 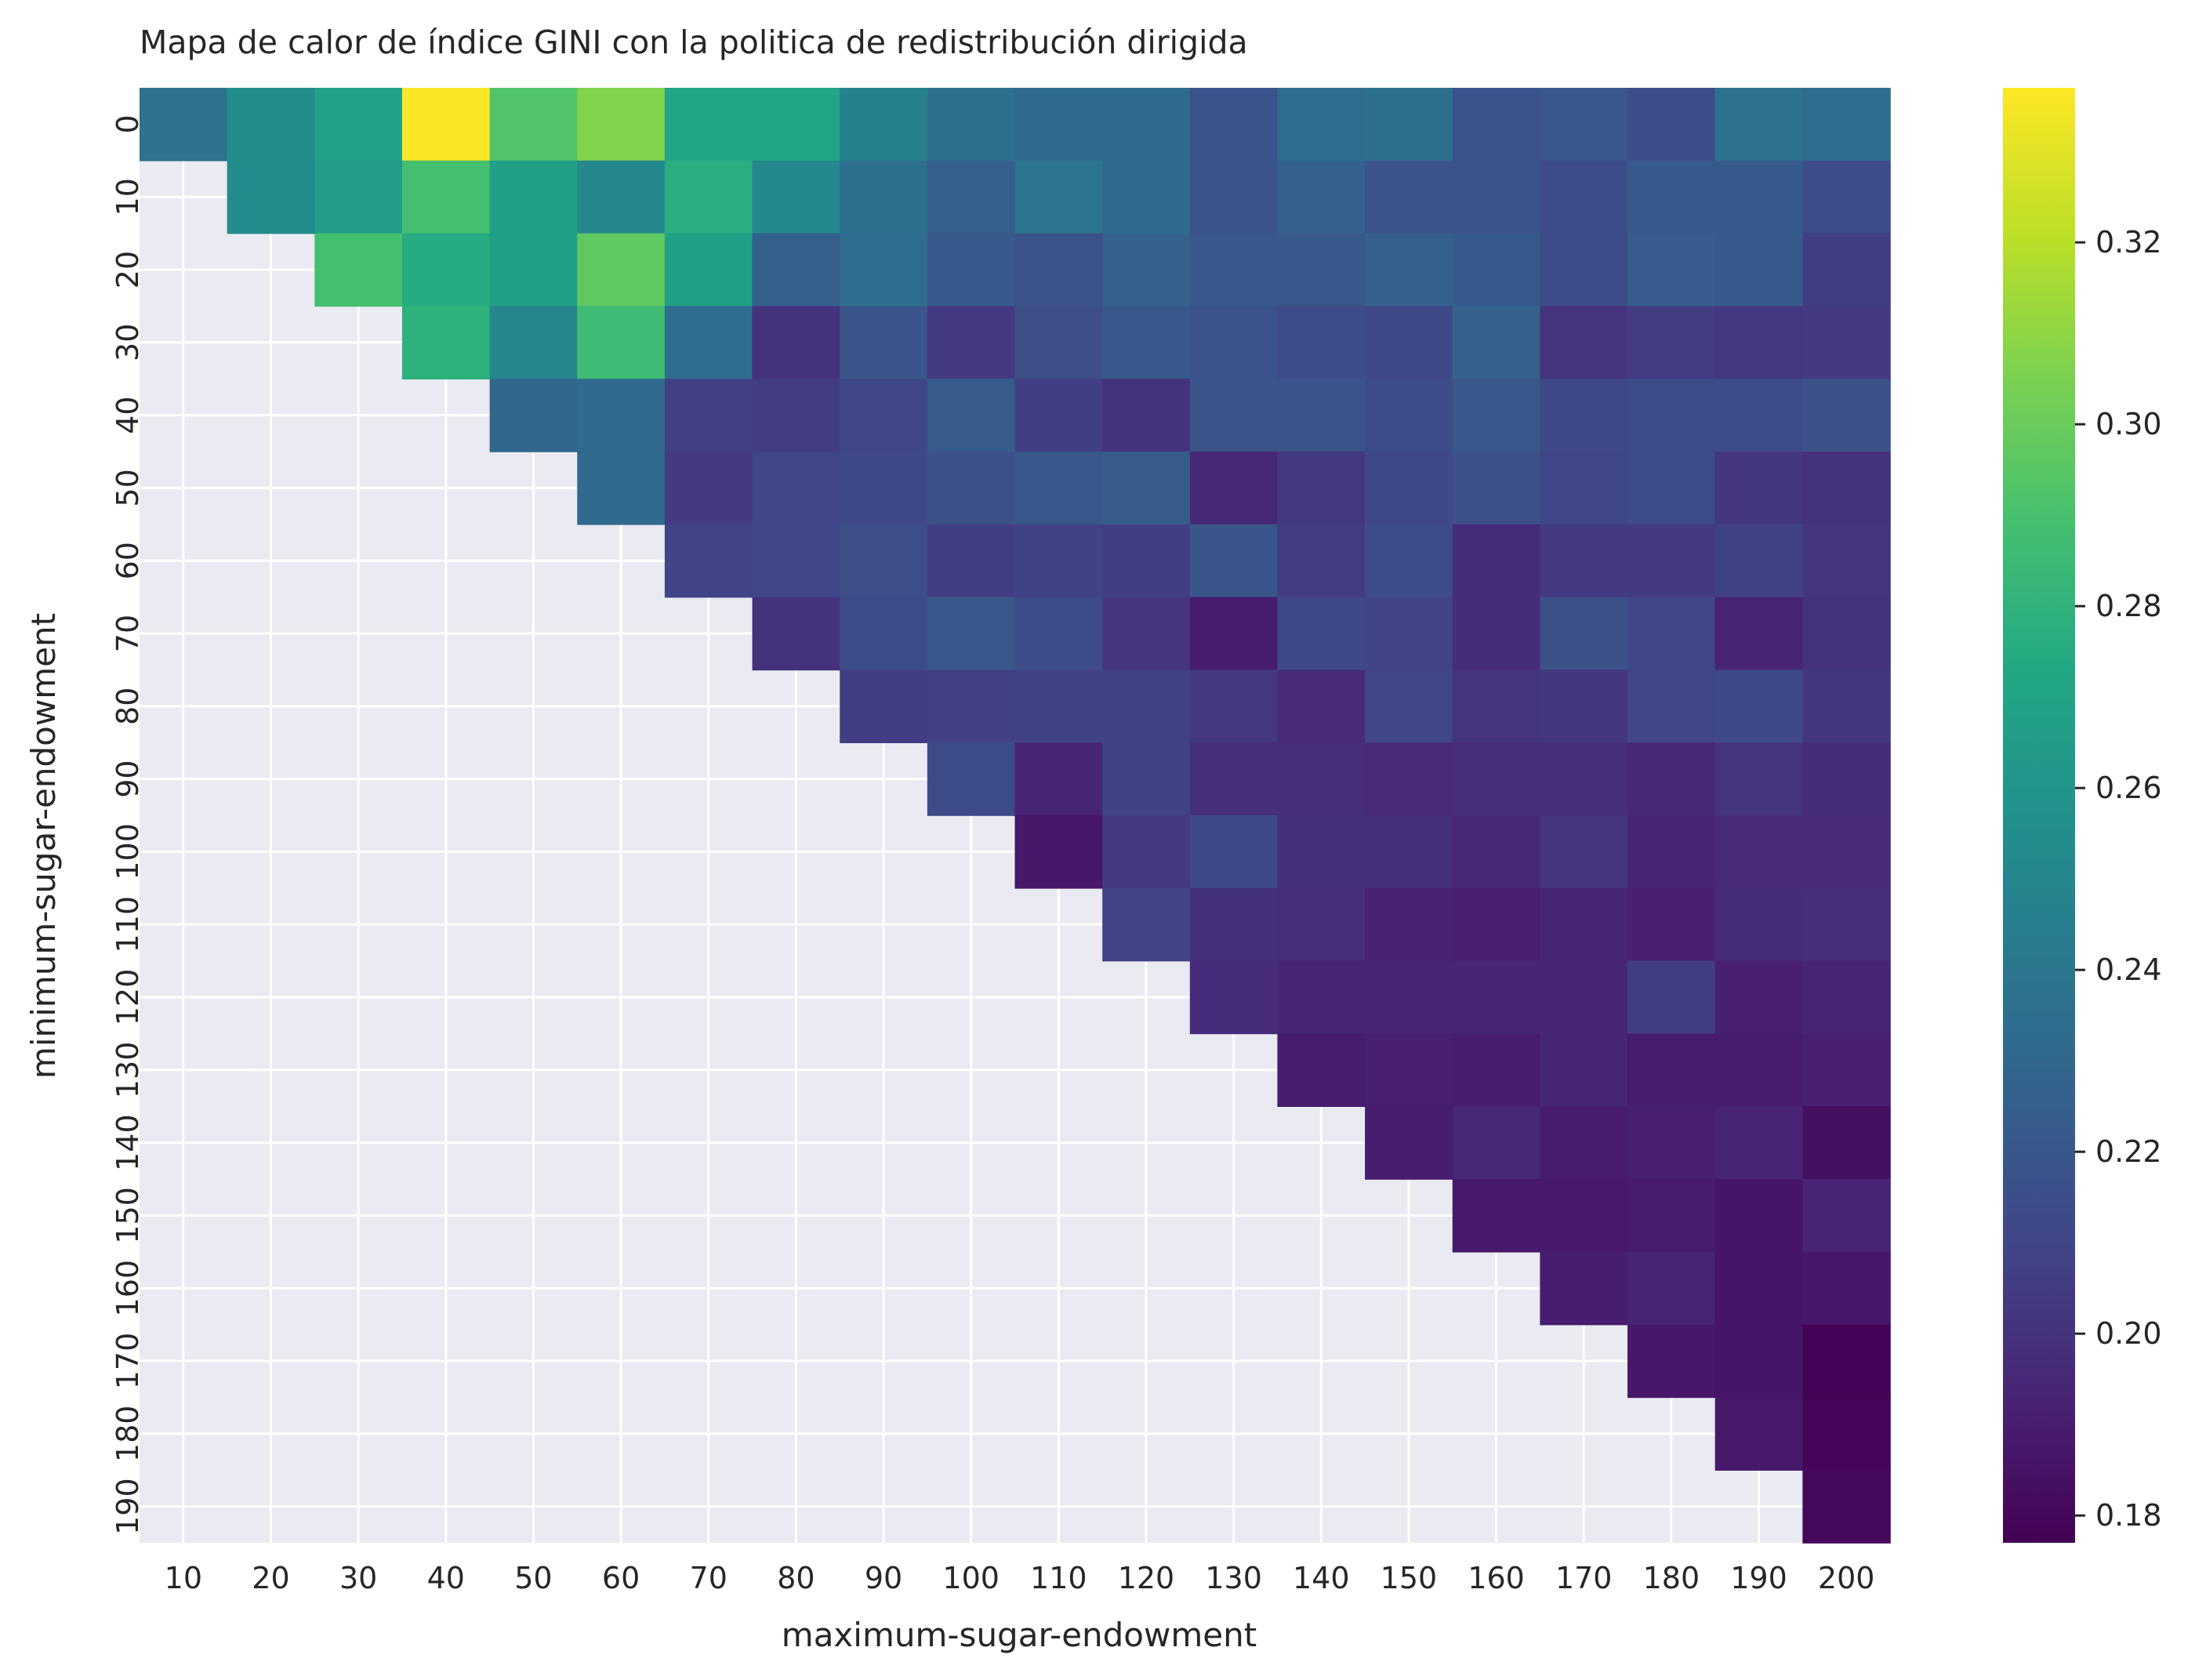 What do you see at coordinates (446, 1578) in the screenshot?
I see `x-tick-label: 40` at bounding box center [446, 1578].